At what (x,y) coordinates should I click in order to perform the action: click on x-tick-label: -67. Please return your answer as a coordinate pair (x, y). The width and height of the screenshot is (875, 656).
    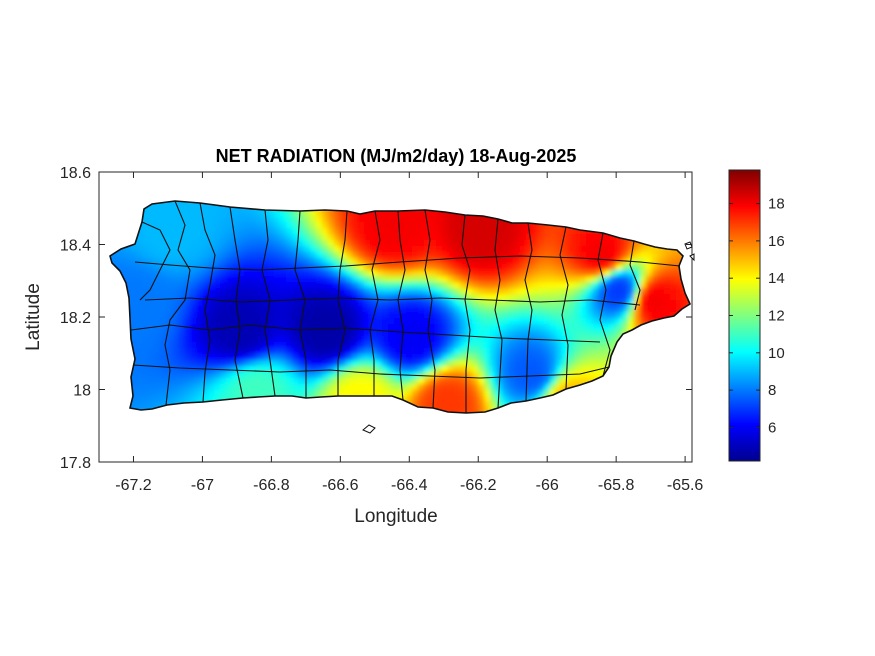
    Looking at the image, I should click on (202, 485).